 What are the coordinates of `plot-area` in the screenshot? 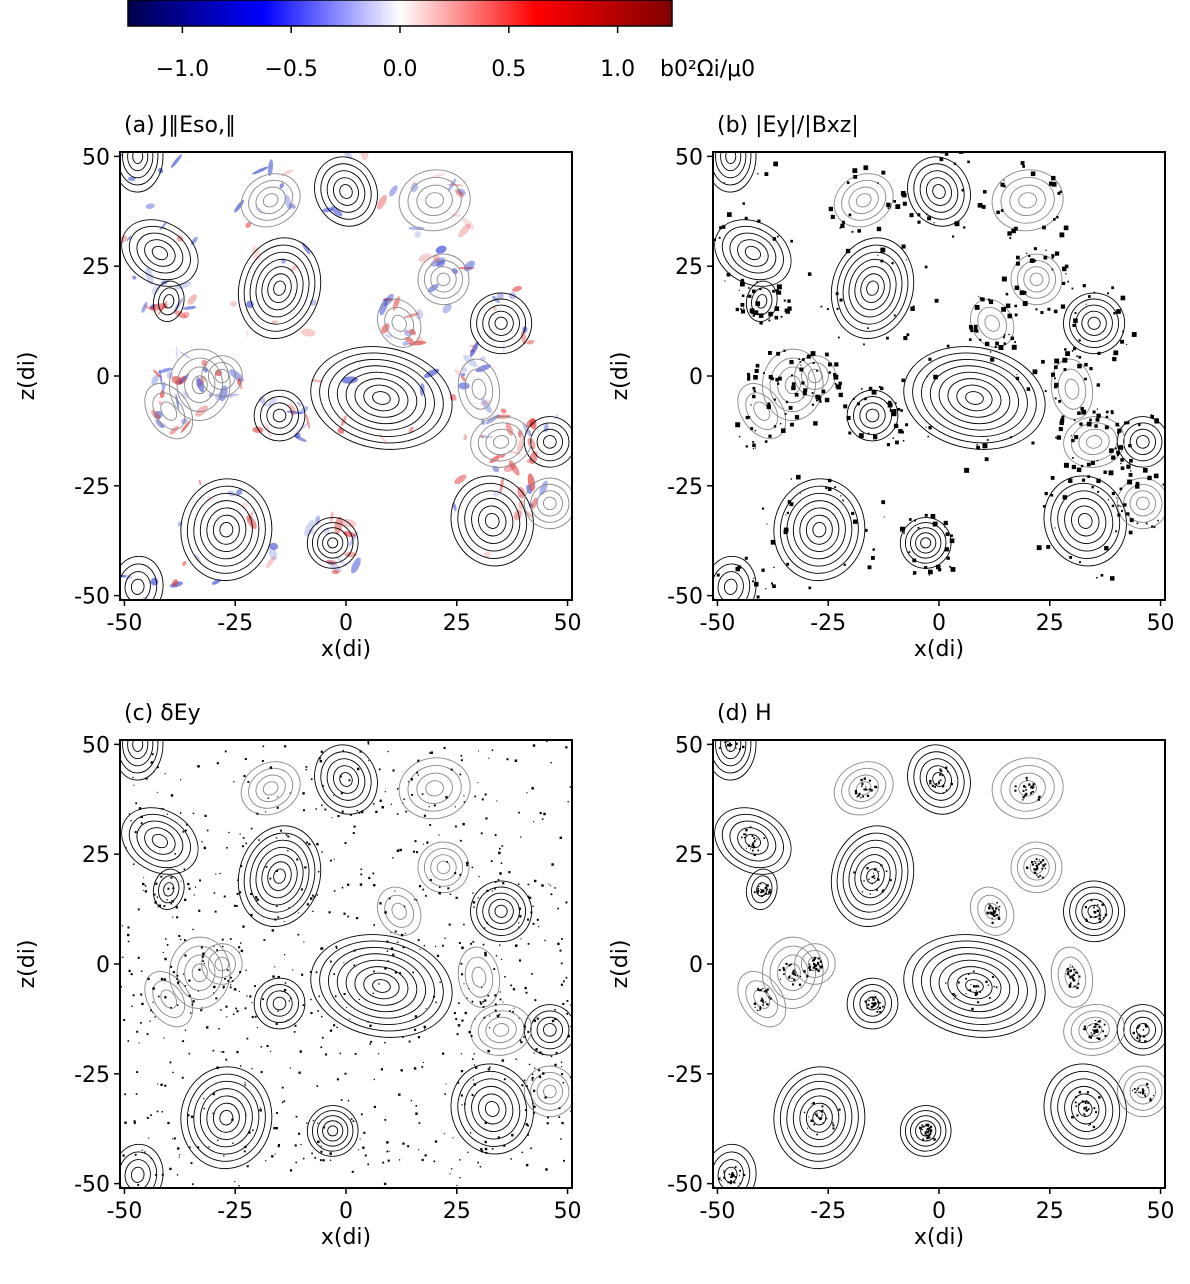 It's located at (933, 376).